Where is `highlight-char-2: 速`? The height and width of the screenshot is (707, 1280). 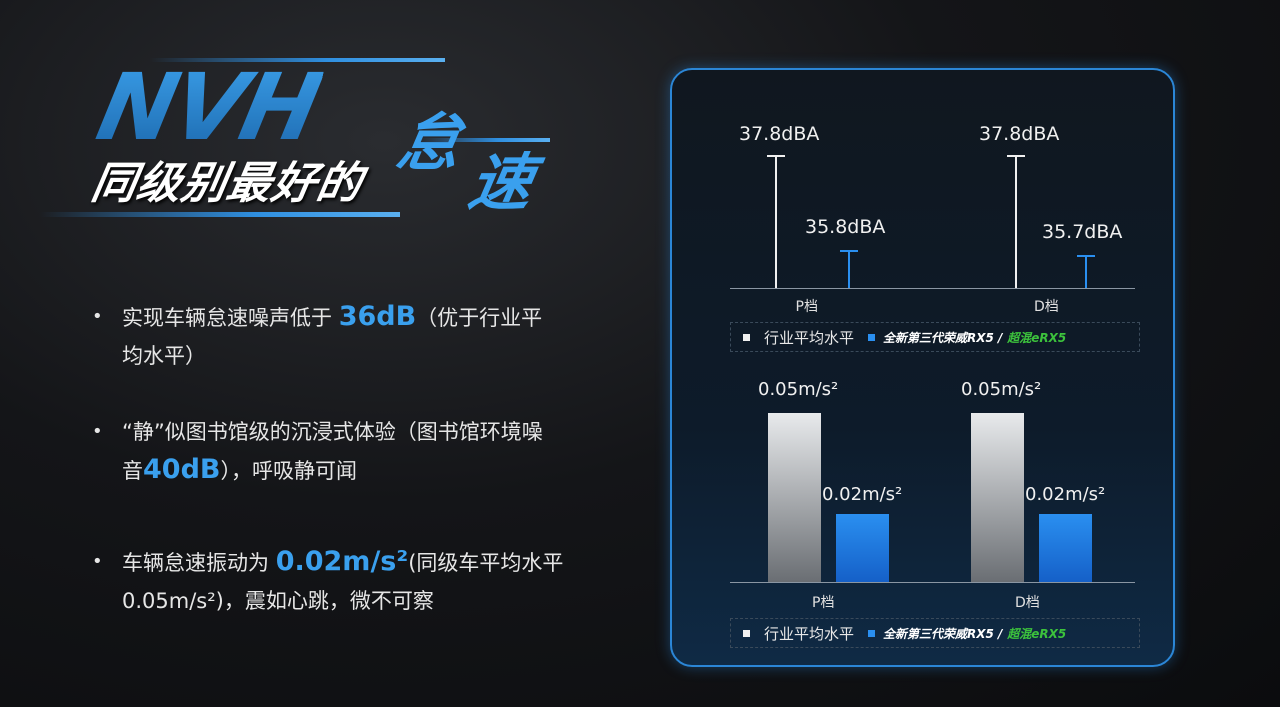 highlight-char-2: 速 is located at coordinates (501, 182).